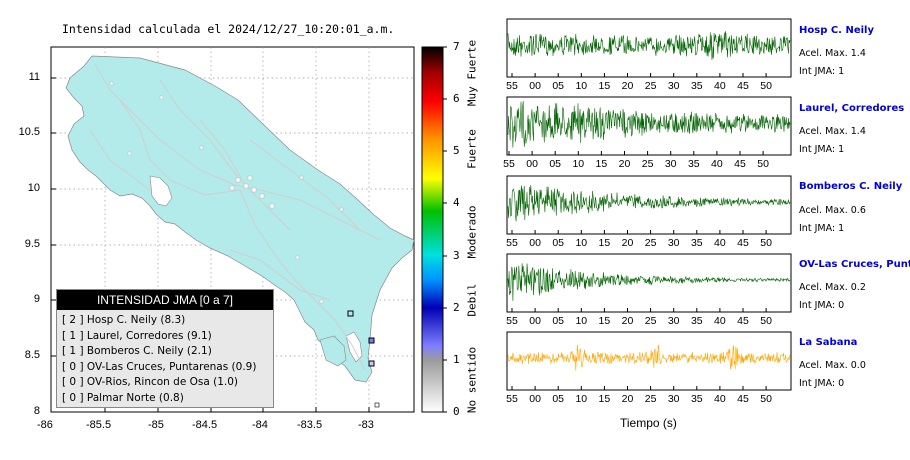  What do you see at coordinates (472, 232) in the screenshot?
I see `colorbar-cat-moderado: Moderado` at bounding box center [472, 232].